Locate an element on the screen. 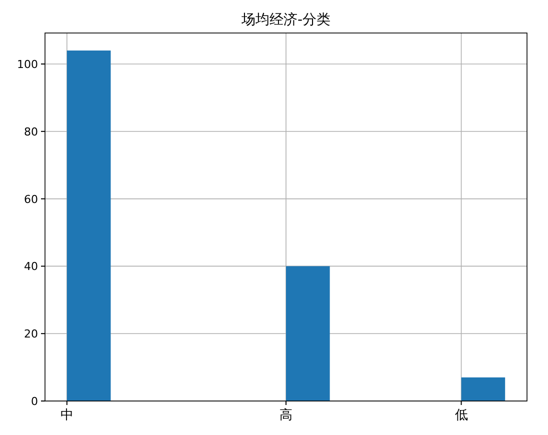 This screenshot has width=548, height=435. y-tick-label: 20 is located at coordinates (31, 334).